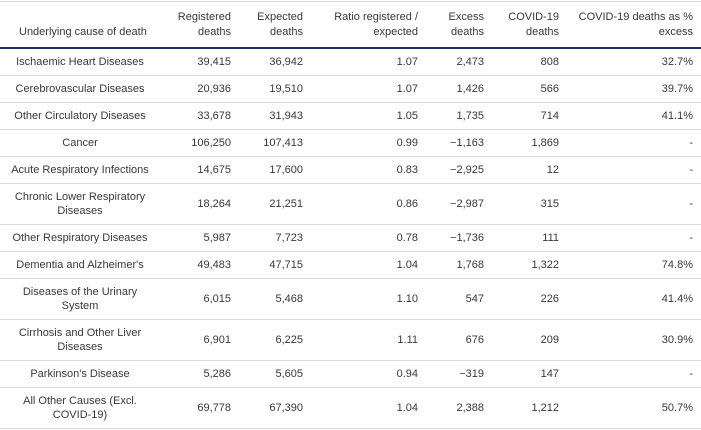  Describe the element at coordinates (531, 116) in the screenshot. I see `value-cell: 714` at that location.